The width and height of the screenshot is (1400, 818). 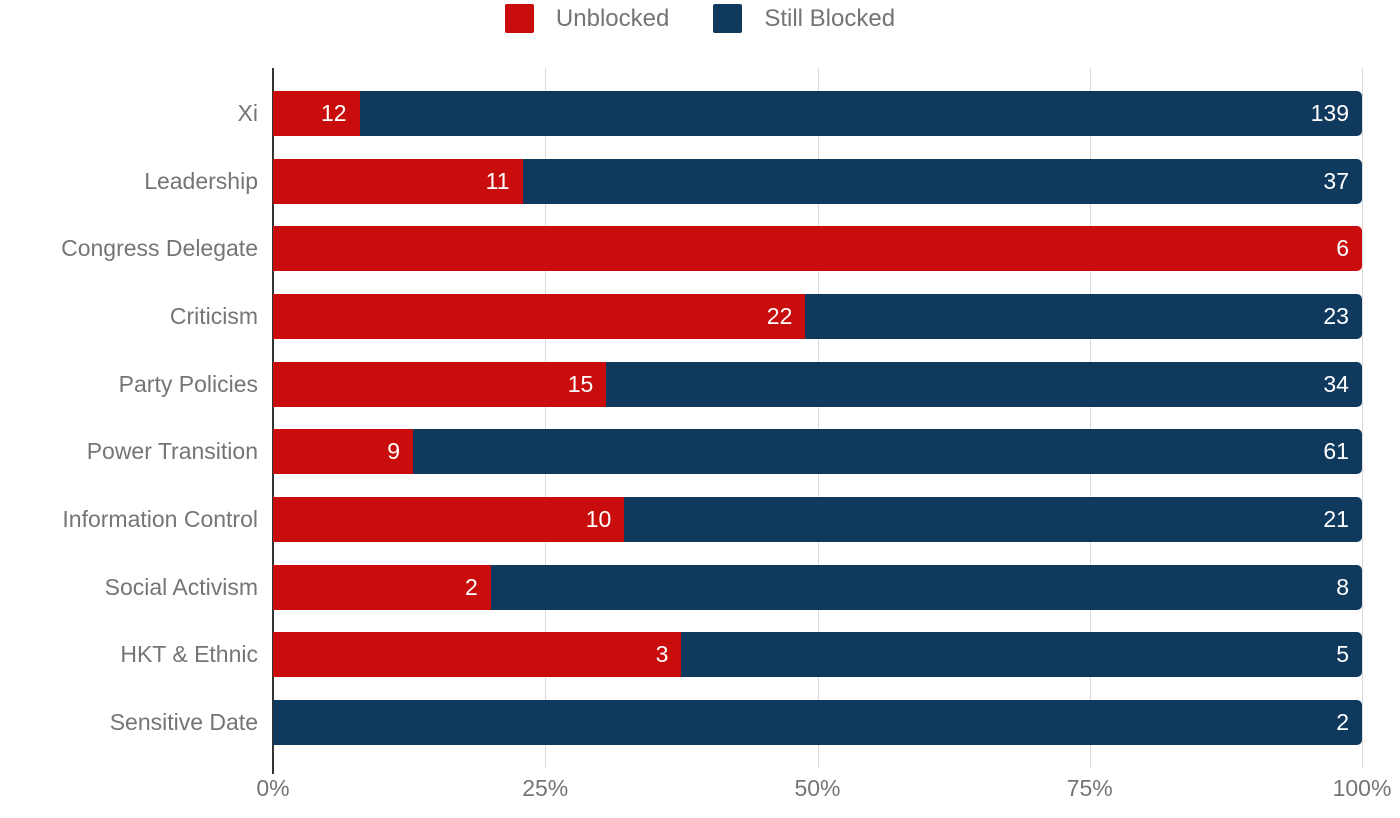 I want to click on unblocked-value-label: 12, so click(x=333, y=113).